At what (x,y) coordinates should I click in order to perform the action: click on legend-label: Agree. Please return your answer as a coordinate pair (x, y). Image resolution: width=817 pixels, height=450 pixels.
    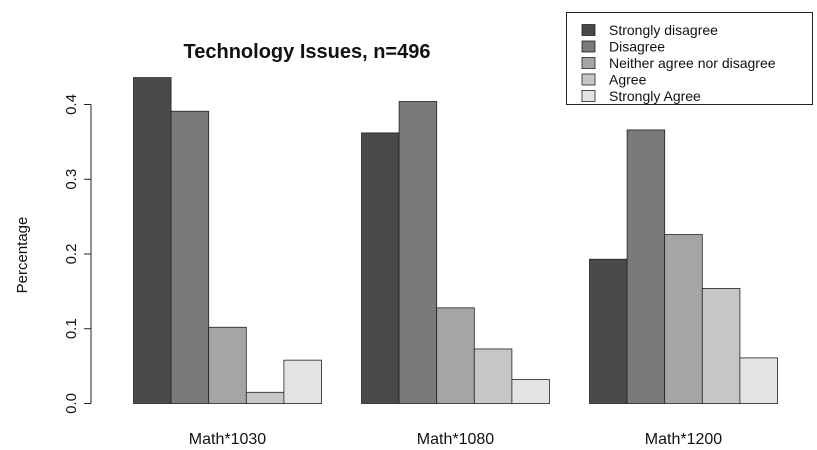
    Looking at the image, I should click on (628, 80).